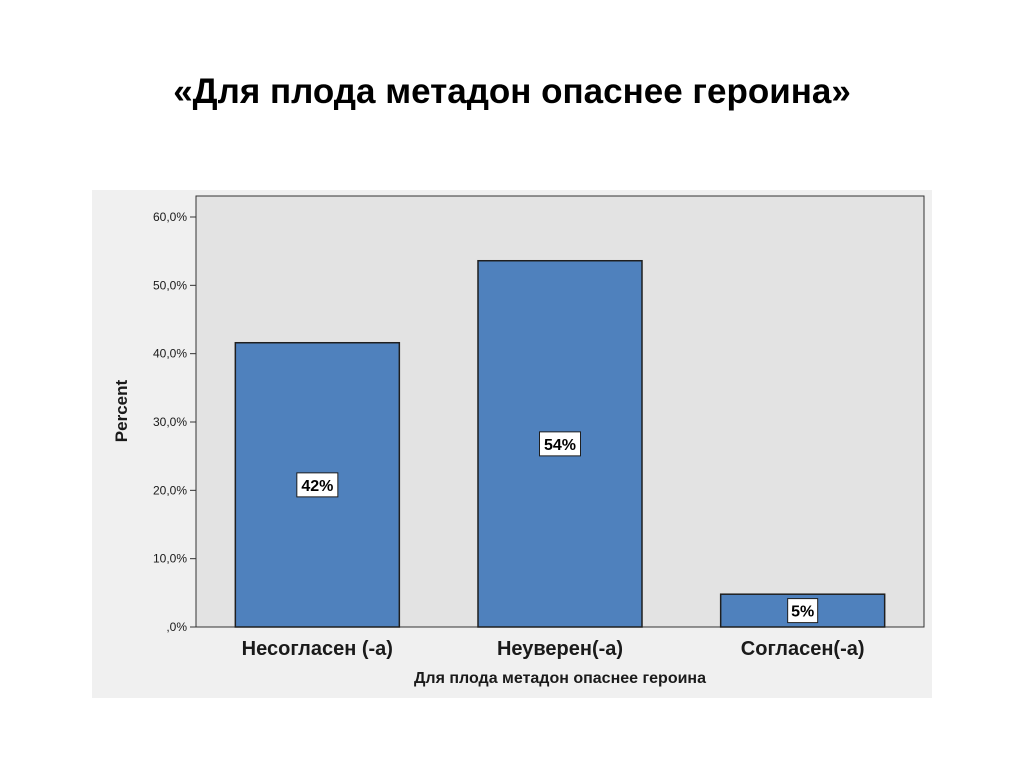 The height and width of the screenshot is (768, 1024). Describe the element at coordinates (317, 649) in the screenshot. I see `category-label: Несогласен (-а)` at that location.